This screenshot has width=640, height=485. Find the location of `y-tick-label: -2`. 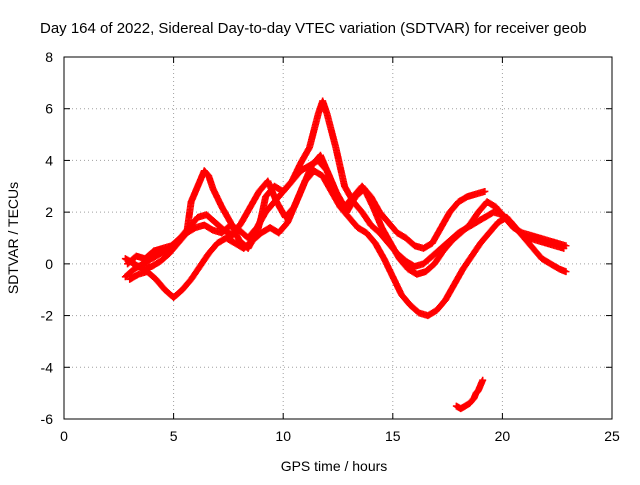

y-tick-label: -2 is located at coordinates (47, 316).